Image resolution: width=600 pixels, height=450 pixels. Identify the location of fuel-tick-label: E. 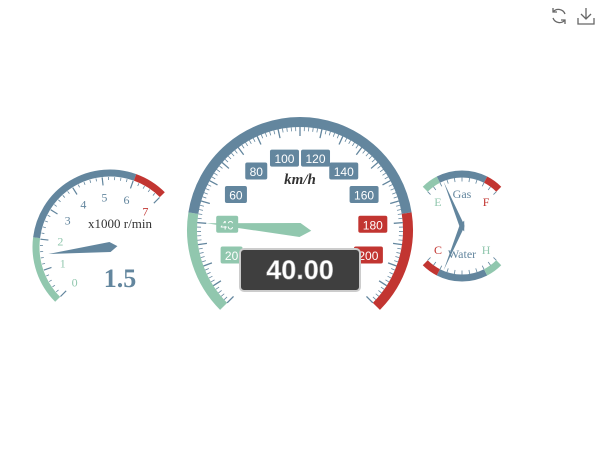
(437, 202).